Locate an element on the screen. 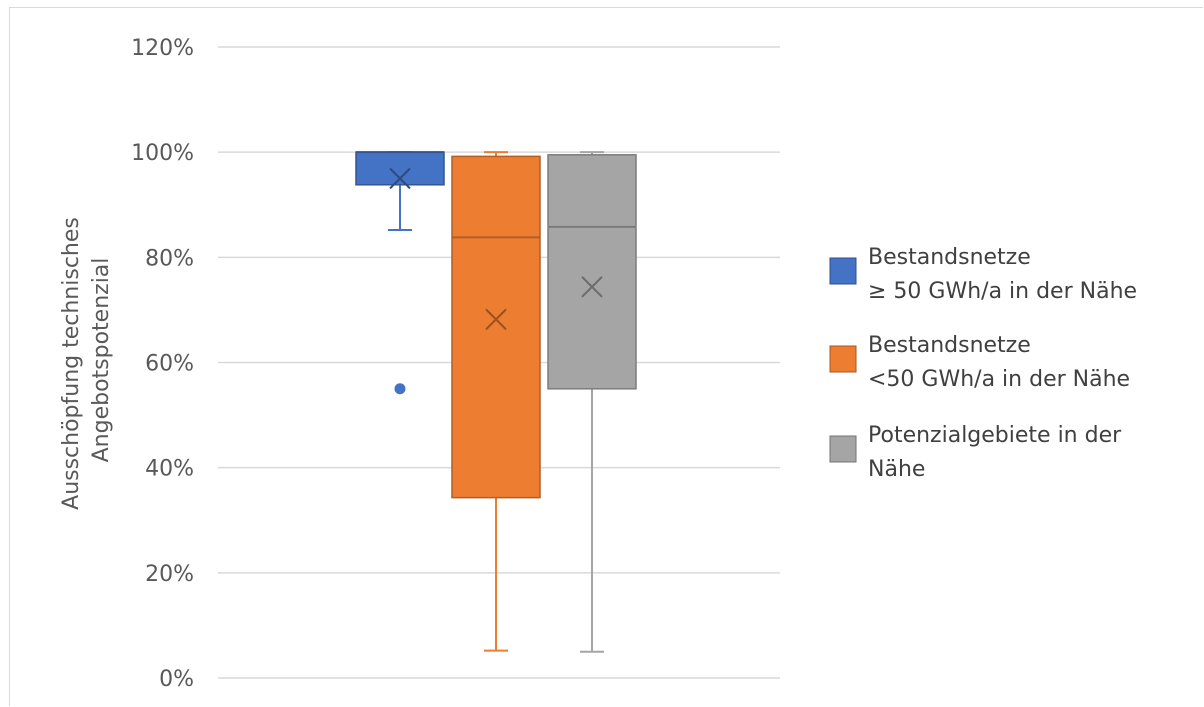 This screenshot has height=707, width=1204. y-tick-label-80: 80% is located at coordinates (169, 258).